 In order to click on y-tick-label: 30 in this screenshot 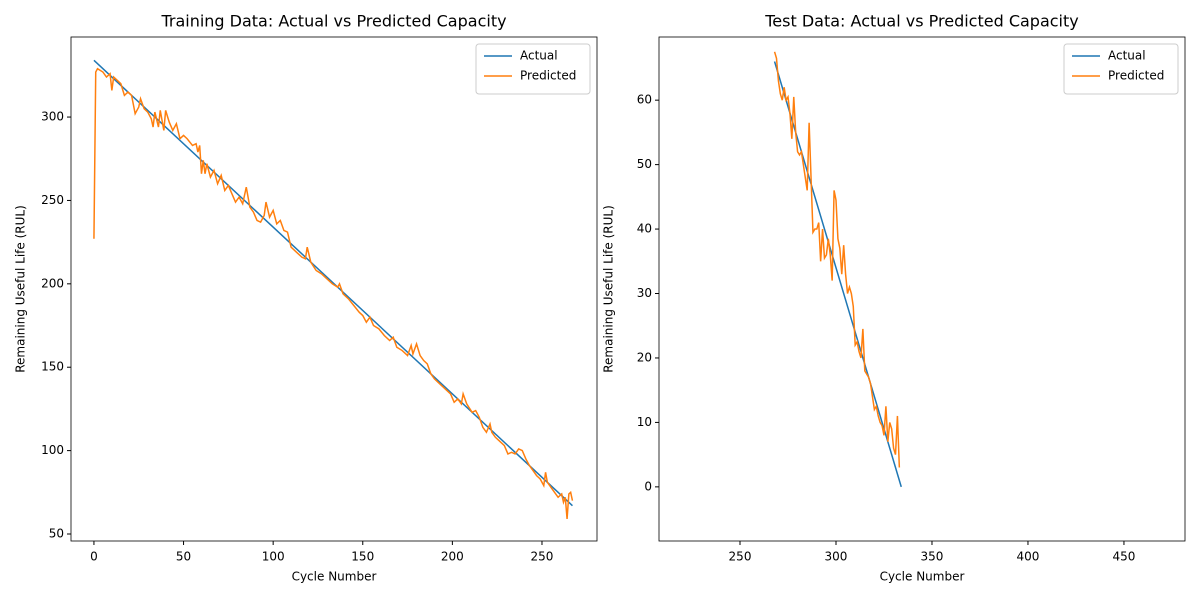, I will do `click(644, 293)`.